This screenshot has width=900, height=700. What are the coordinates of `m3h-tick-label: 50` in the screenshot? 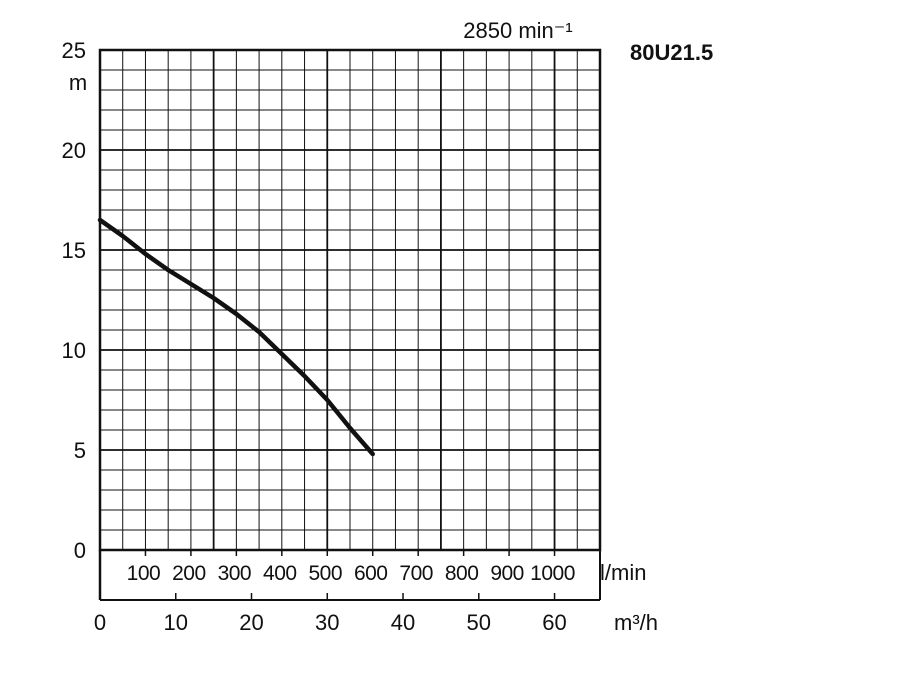 It's located at (479, 622).